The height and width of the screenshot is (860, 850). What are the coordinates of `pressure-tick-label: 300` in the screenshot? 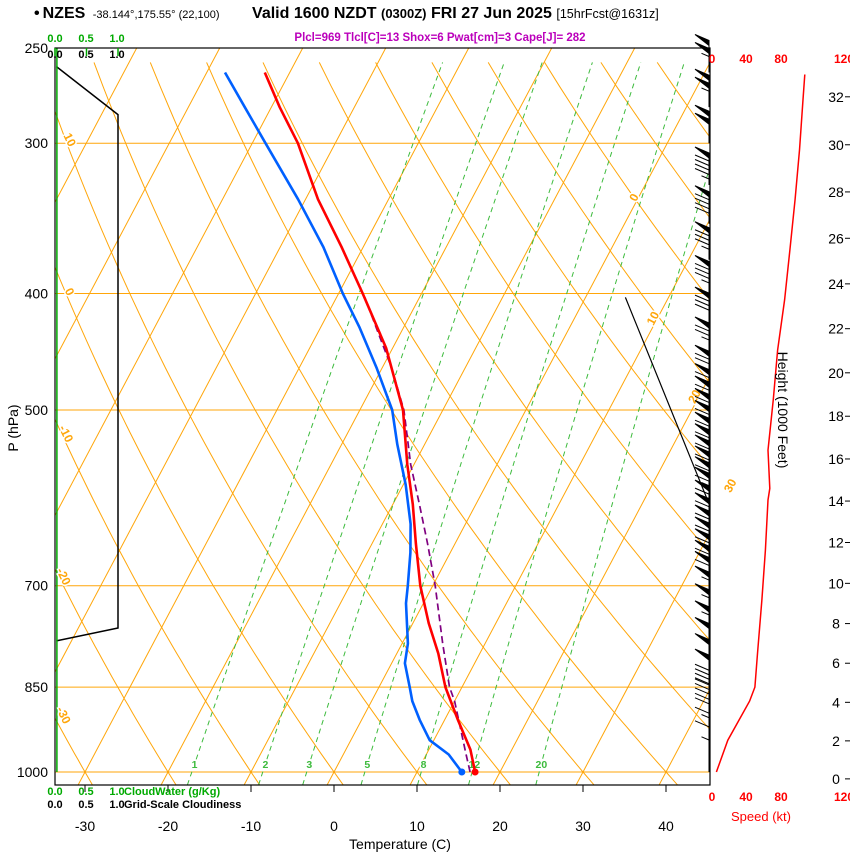 It's located at (37, 143).